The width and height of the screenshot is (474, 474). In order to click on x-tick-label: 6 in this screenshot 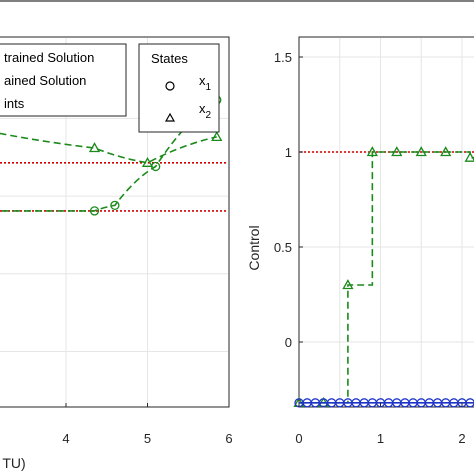, I will do `click(228, 438)`.